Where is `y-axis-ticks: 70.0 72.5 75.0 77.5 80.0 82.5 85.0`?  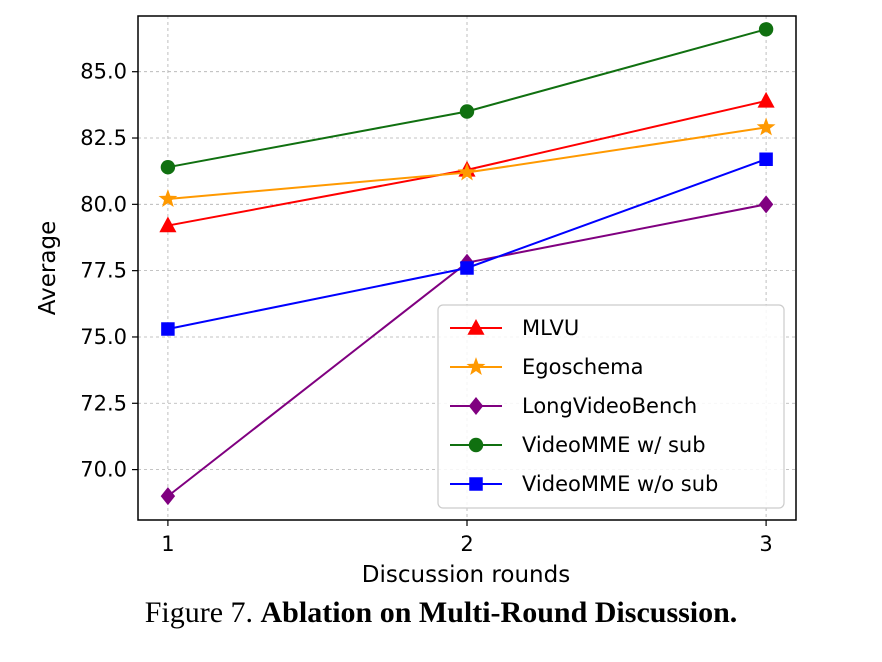 y-axis-ticks: 70.0 72.5 75.0 77.5 80.0 82.5 85.0 is located at coordinates (109, 271).